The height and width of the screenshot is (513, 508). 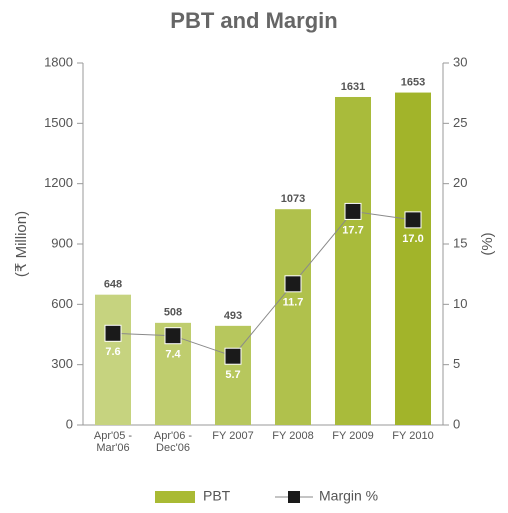 What do you see at coordinates (456, 423) in the screenshot?
I see `y2-tick-label: 0` at bounding box center [456, 423].